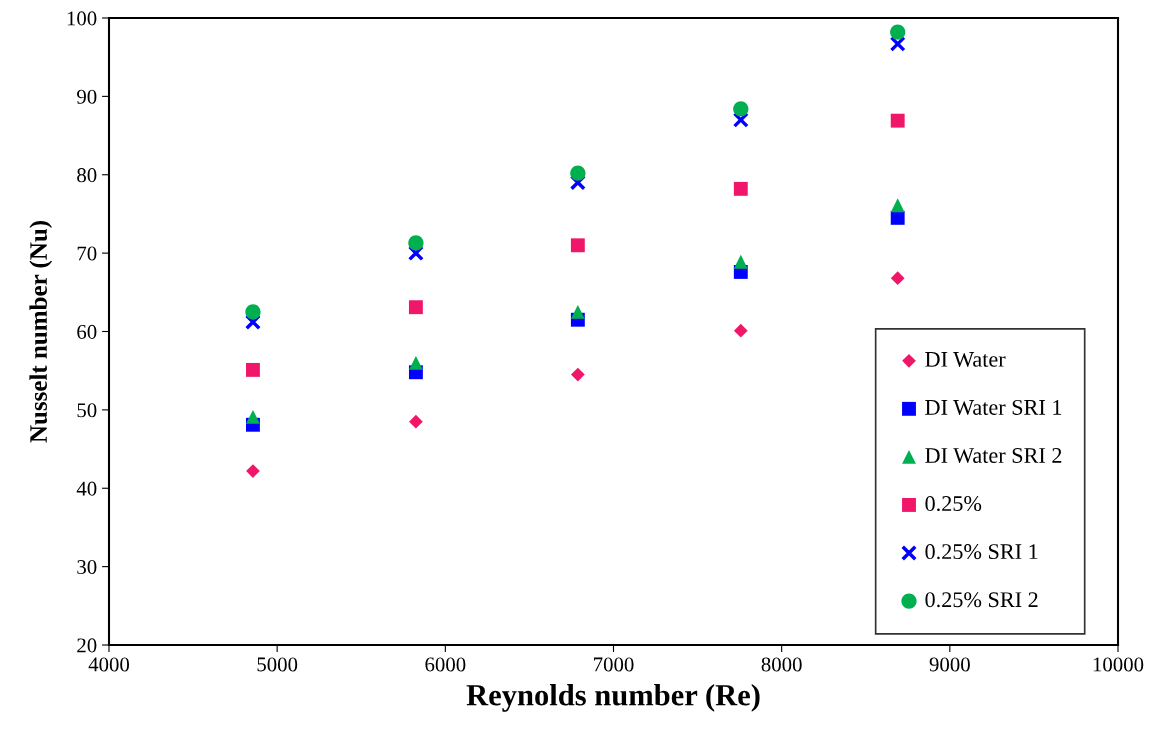  What do you see at coordinates (87, 253) in the screenshot?
I see `y-tick-label: 70` at bounding box center [87, 253].